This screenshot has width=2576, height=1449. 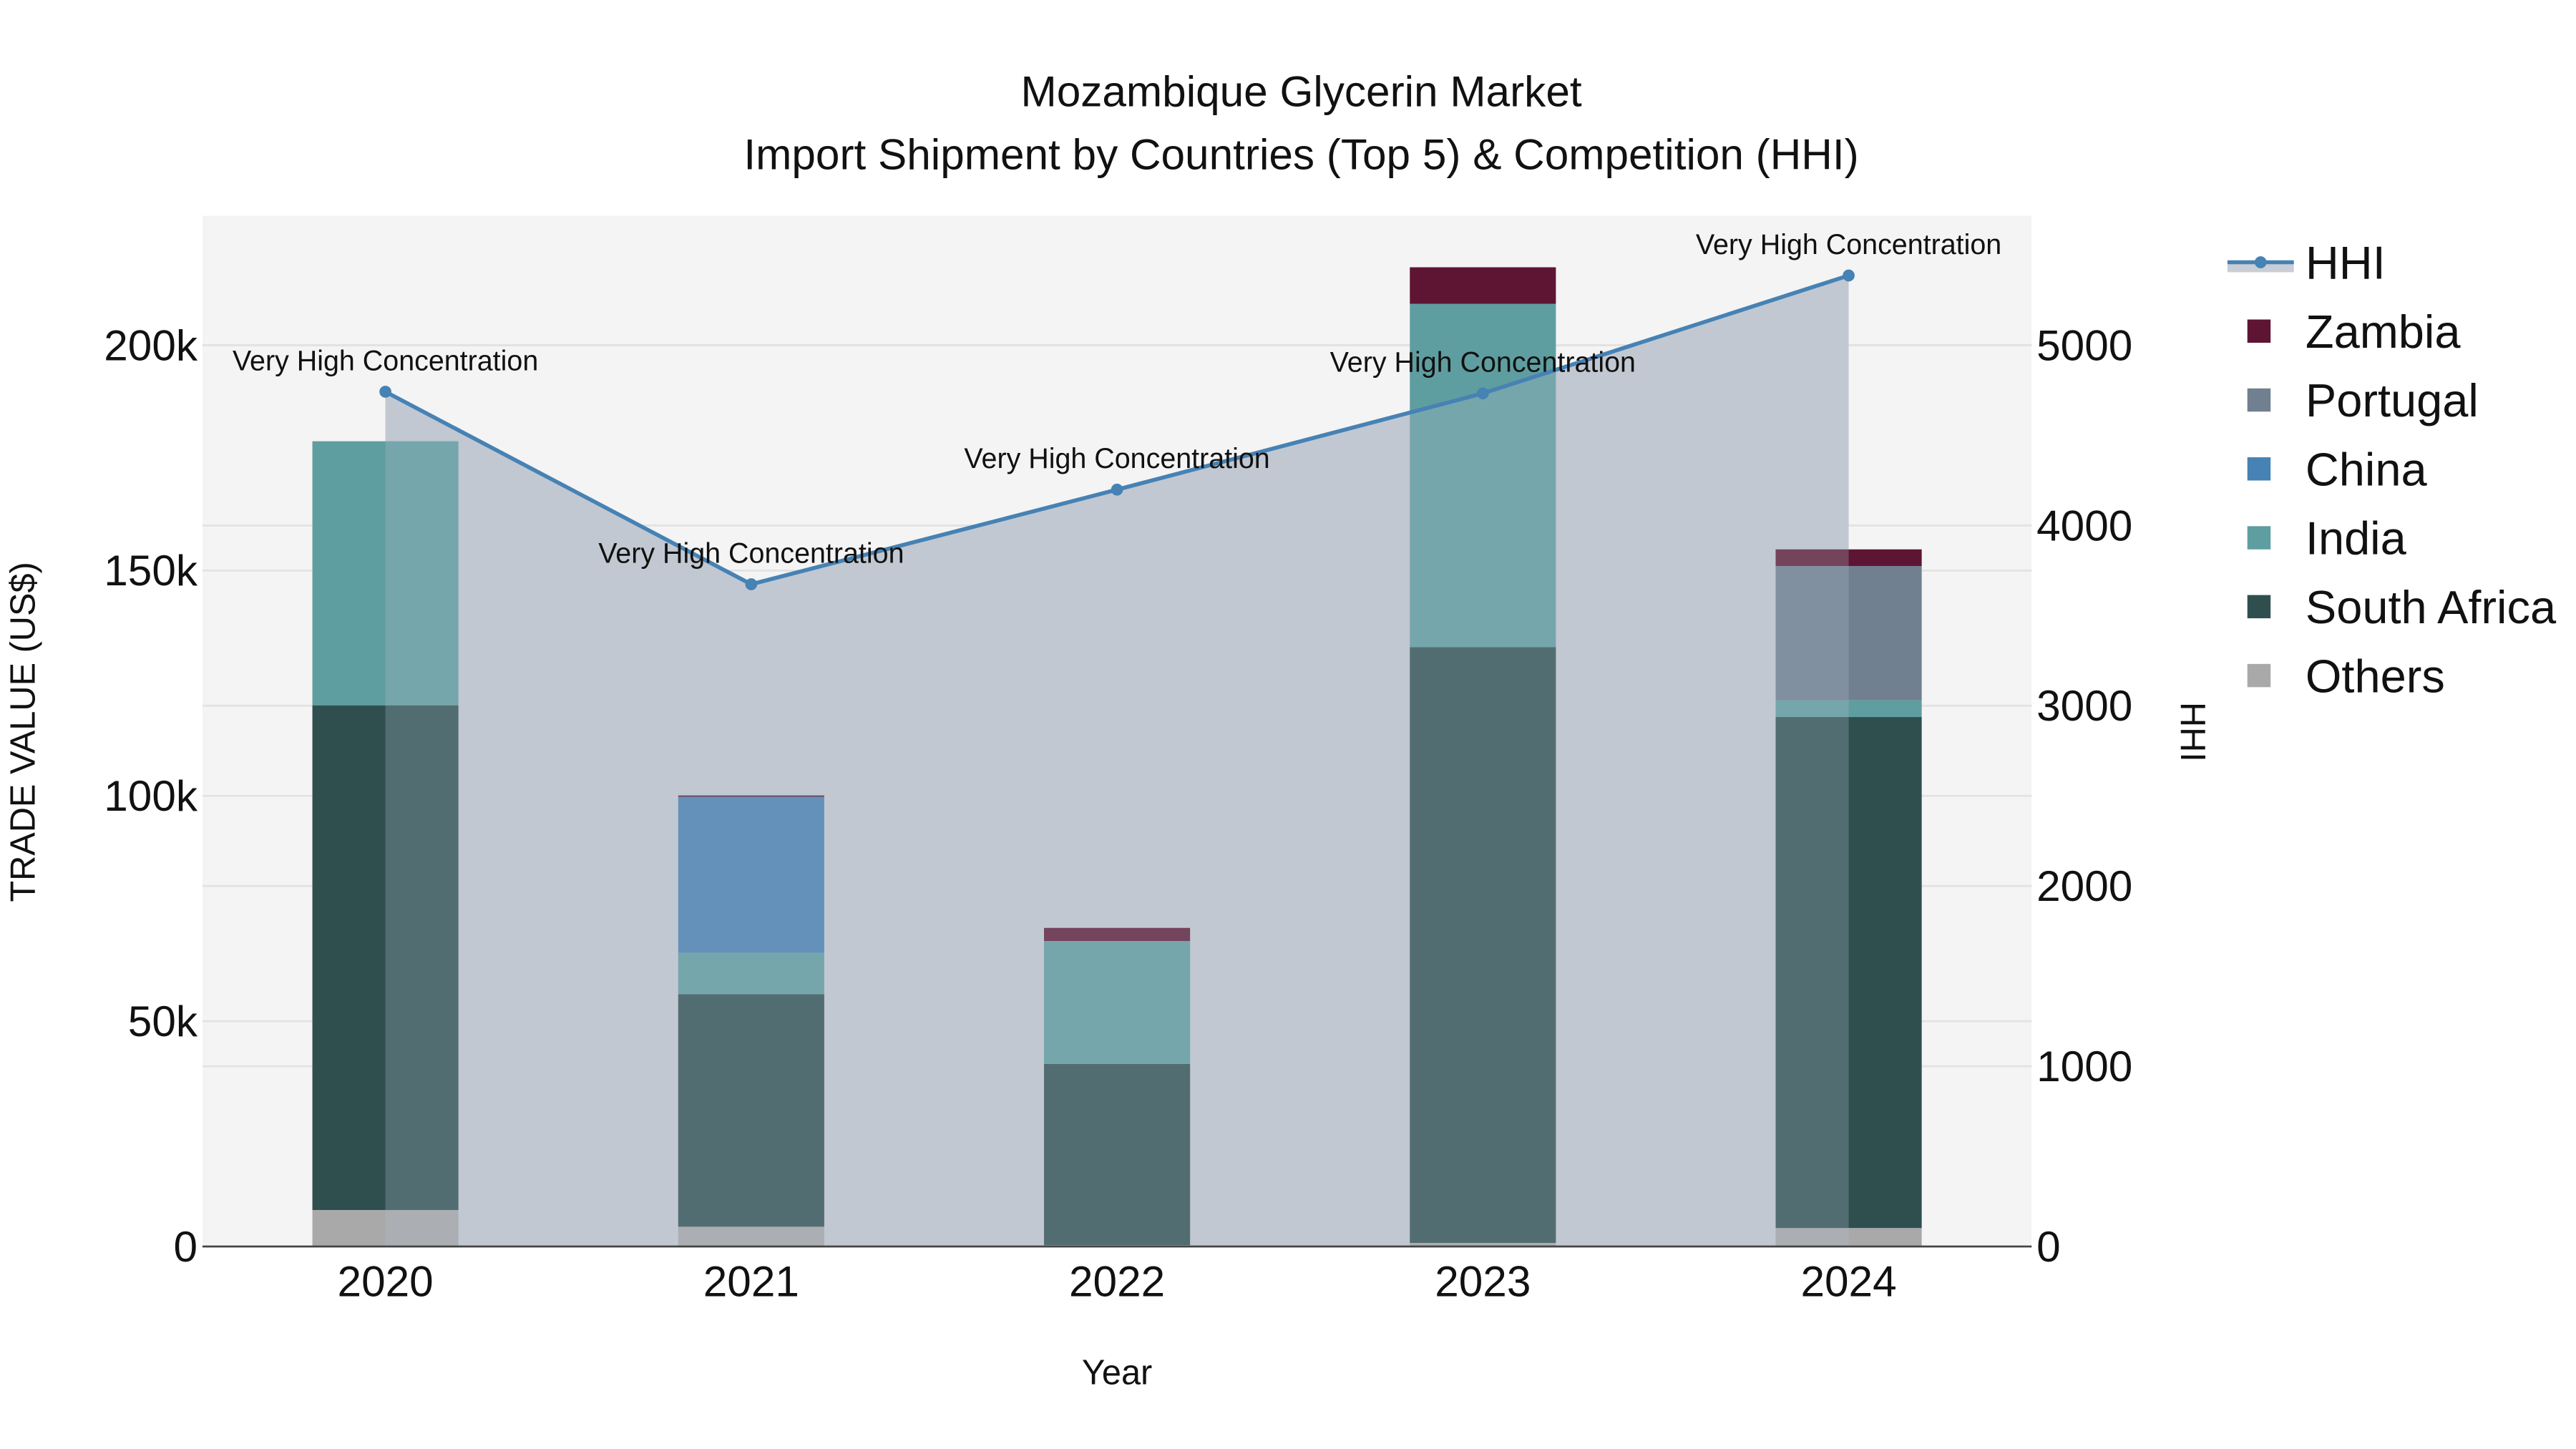 What do you see at coordinates (2084, 886) in the screenshot?
I see `y-right-tick: 2000` at bounding box center [2084, 886].